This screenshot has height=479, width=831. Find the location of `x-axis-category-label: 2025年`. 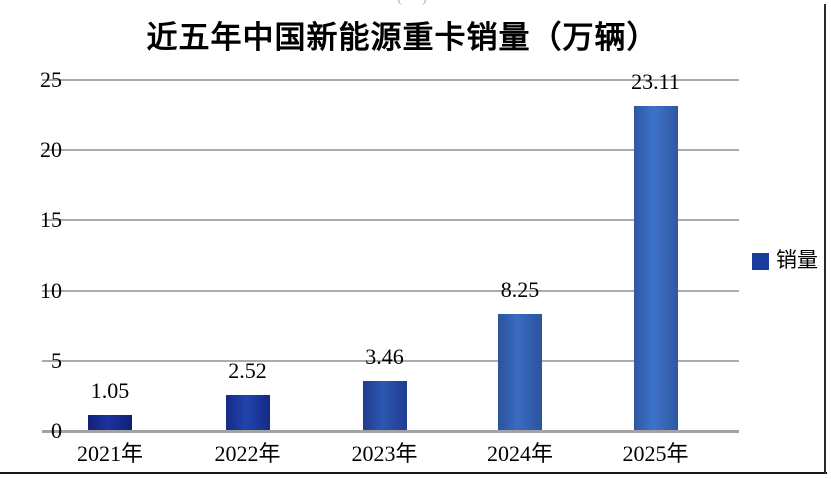

x-axis-category-label: 2025年 is located at coordinates (655, 453).